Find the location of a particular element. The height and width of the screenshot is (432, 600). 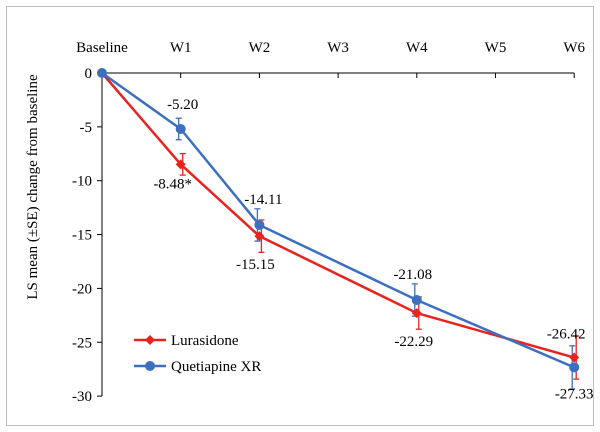

data-label: -5.20 is located at coordinates (182, 105).